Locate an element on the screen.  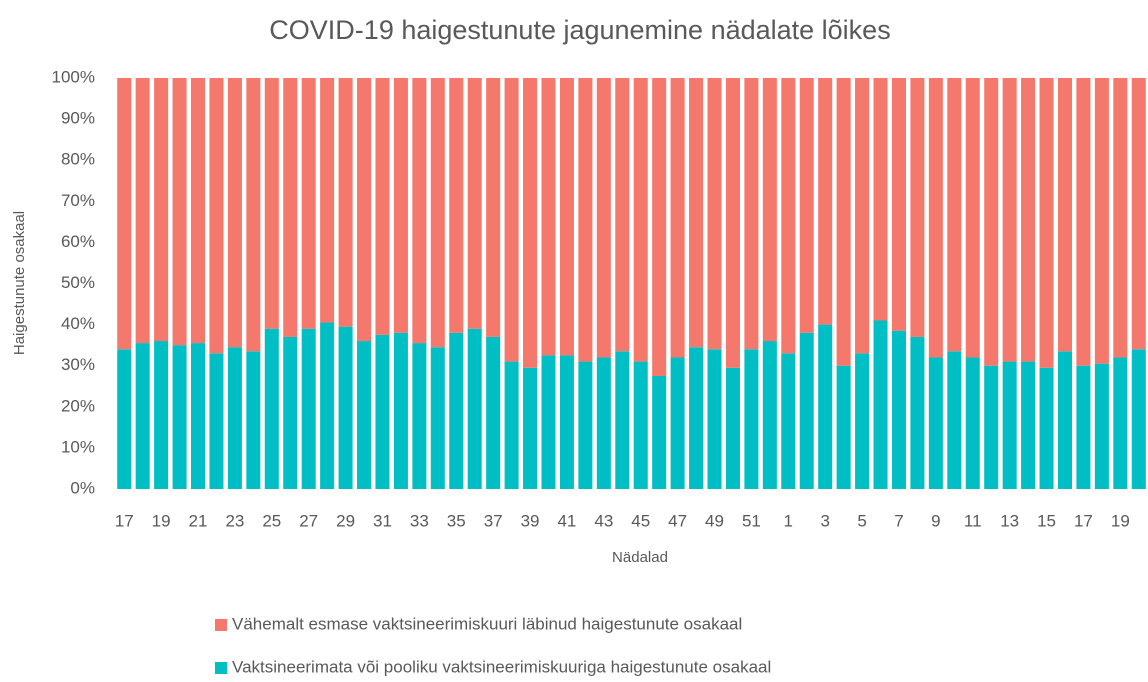
x-tick-label: 5 is located at coordinates (861, 520).